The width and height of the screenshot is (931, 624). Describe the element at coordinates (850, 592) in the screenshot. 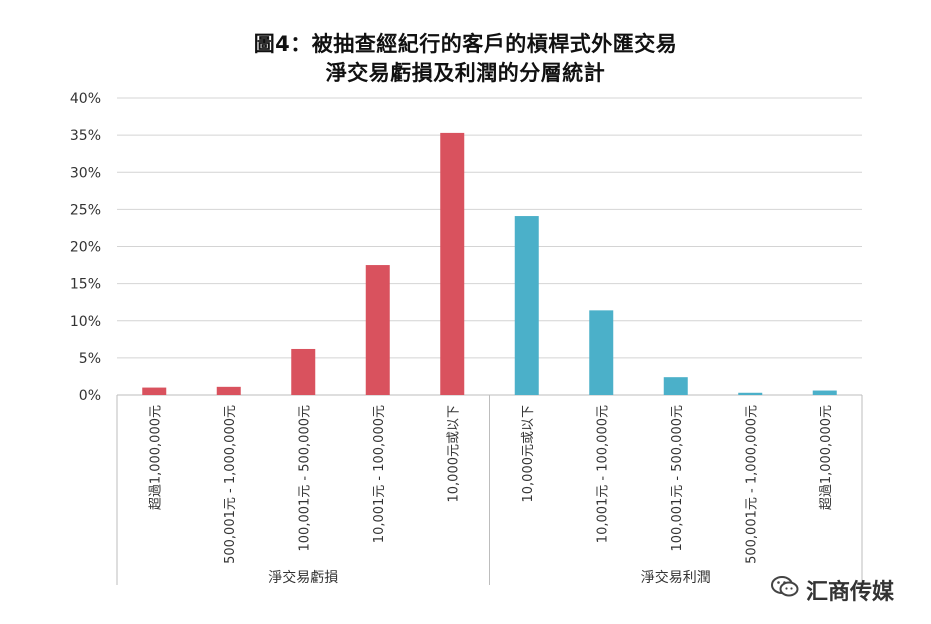

I see `watermark-text: 汇商传媒` at that location.